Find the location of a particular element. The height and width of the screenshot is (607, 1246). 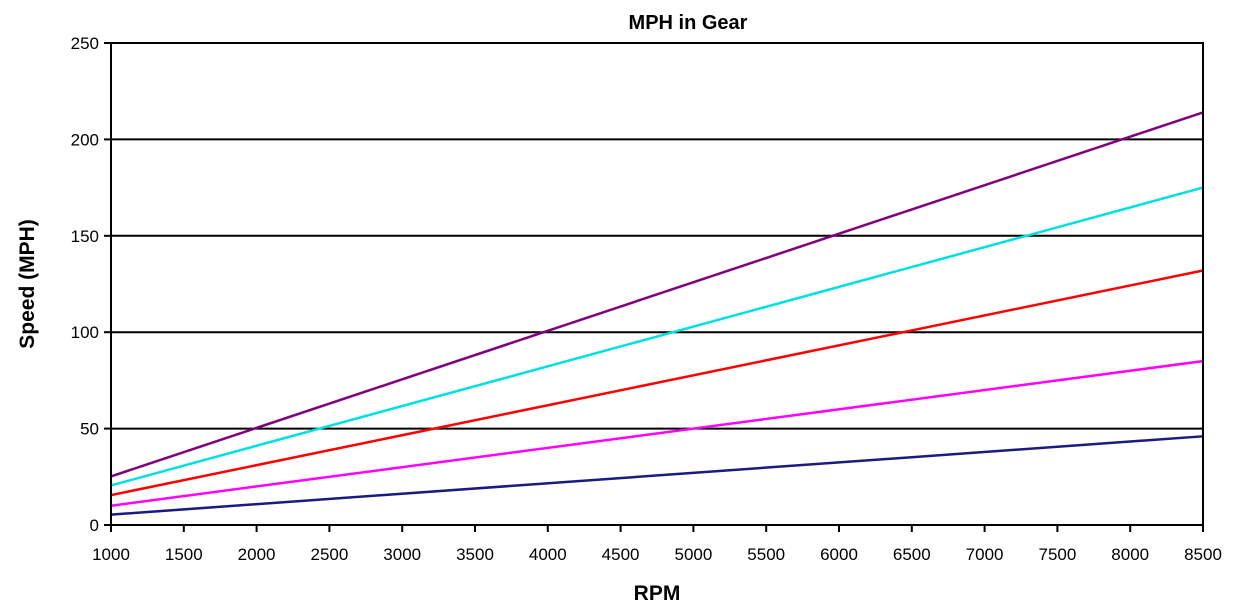

x-tick-label: 5500 is located at coordinates (766, 554).